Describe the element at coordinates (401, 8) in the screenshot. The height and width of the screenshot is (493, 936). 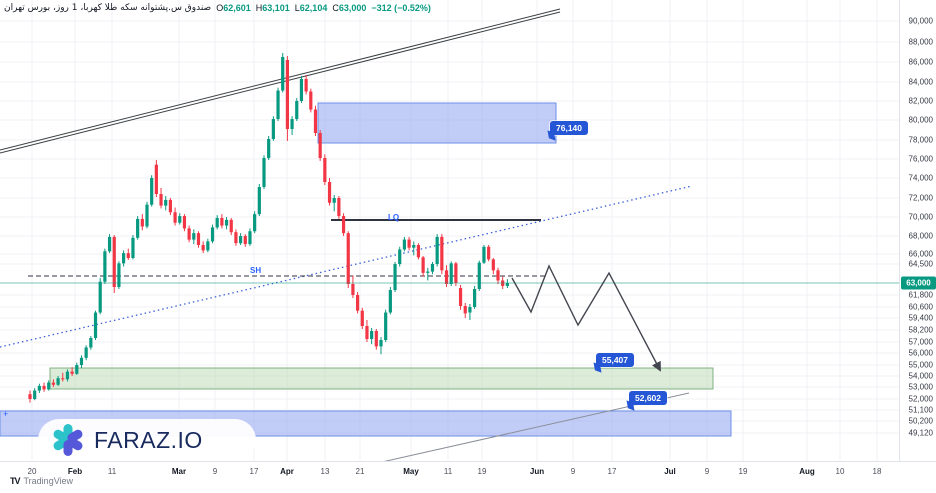
I see `change-value: −312 (−0.52%)` at that location.